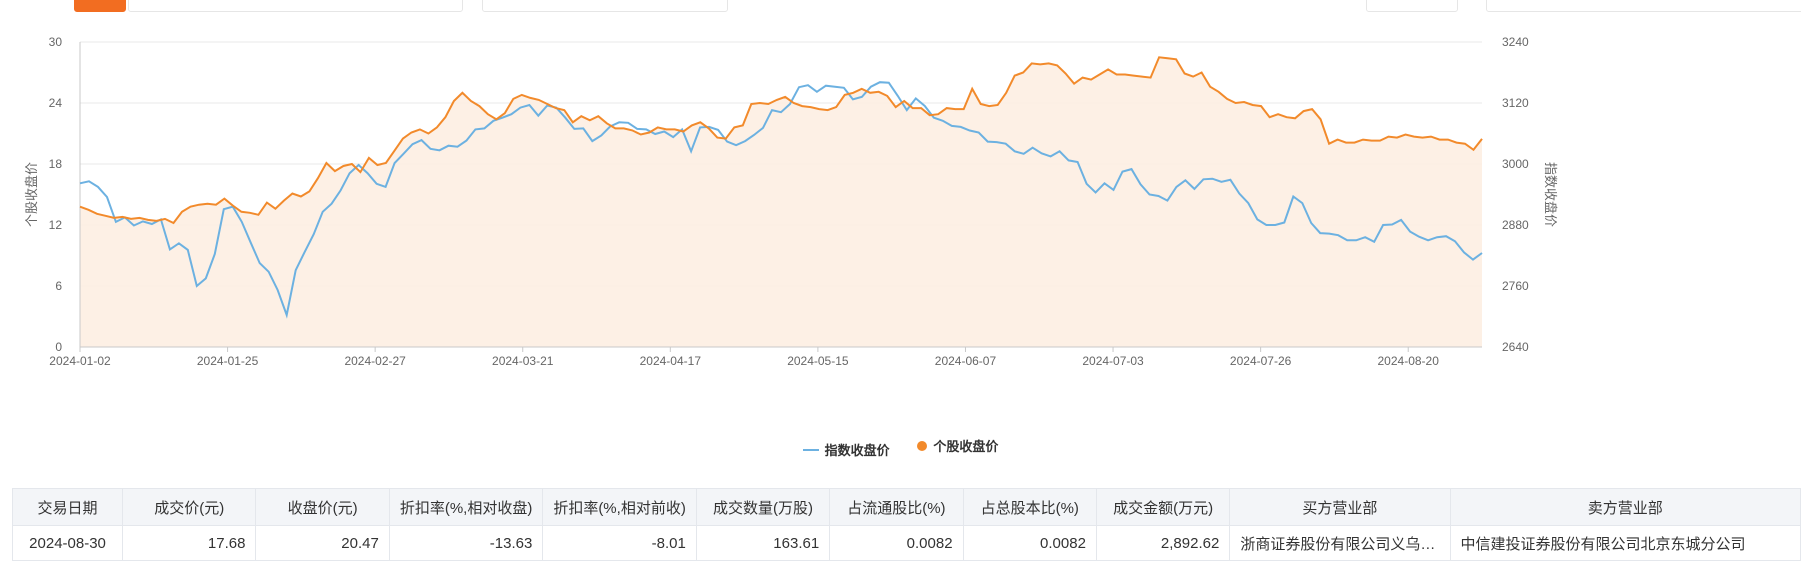 This screenshot has width=1801, height=561. What do you see at coordinates (1163, 507) in the screenshot?
I see `col-header-amount: 成交金额(万元)` at bounding box center [1163, 507].